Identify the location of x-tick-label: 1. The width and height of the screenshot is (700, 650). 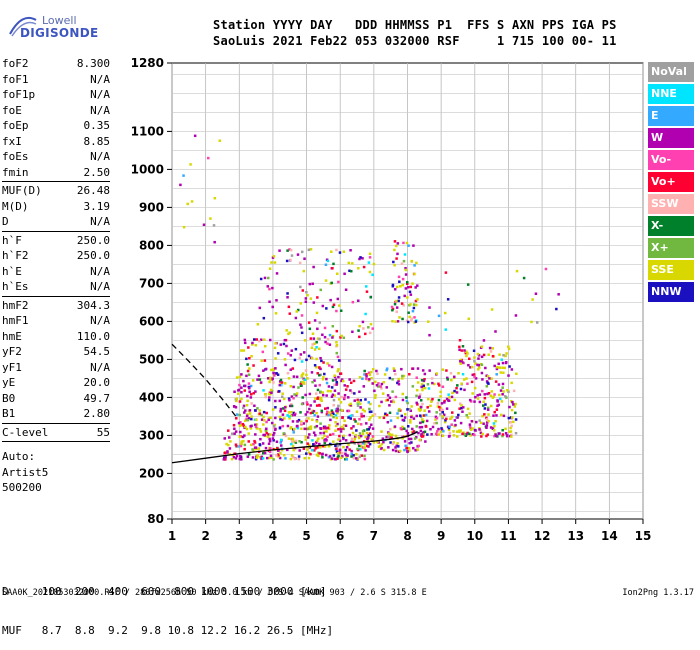
(172, 536).